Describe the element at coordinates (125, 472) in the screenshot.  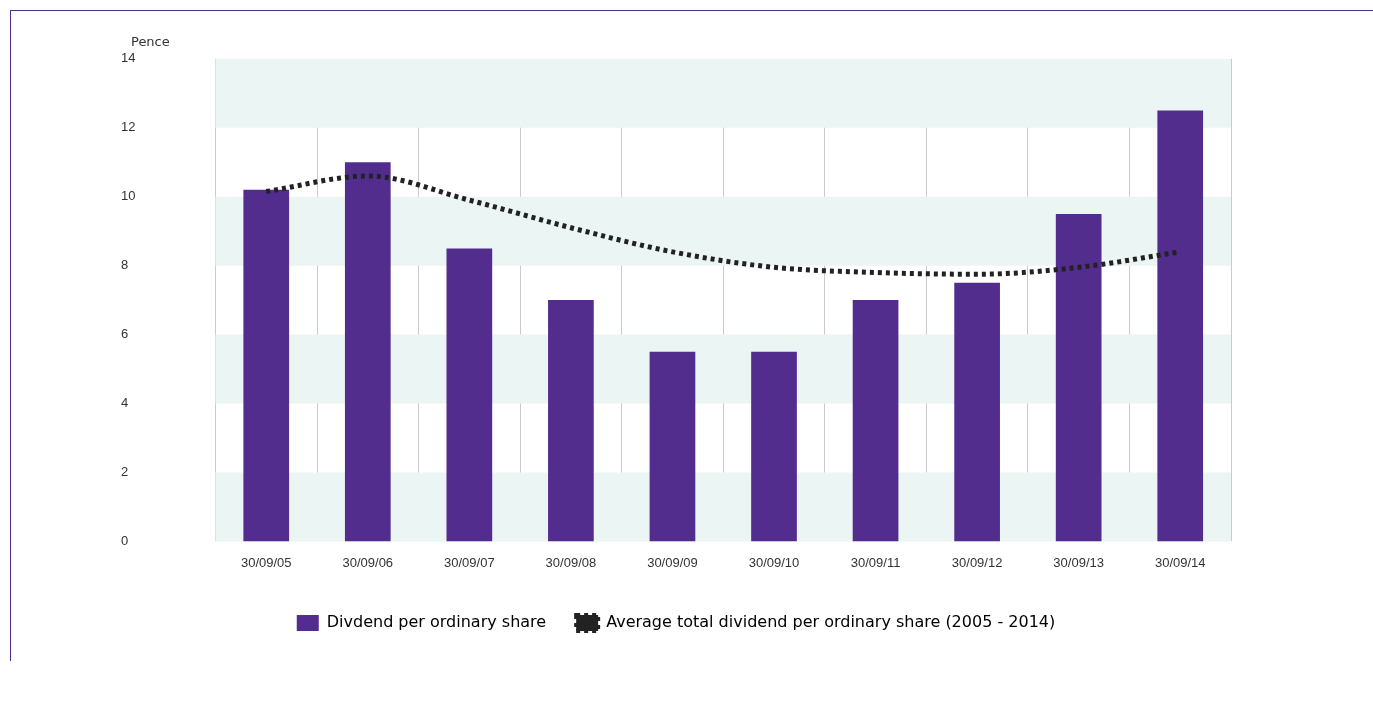
I see `y-tick-label: 2` at that location.